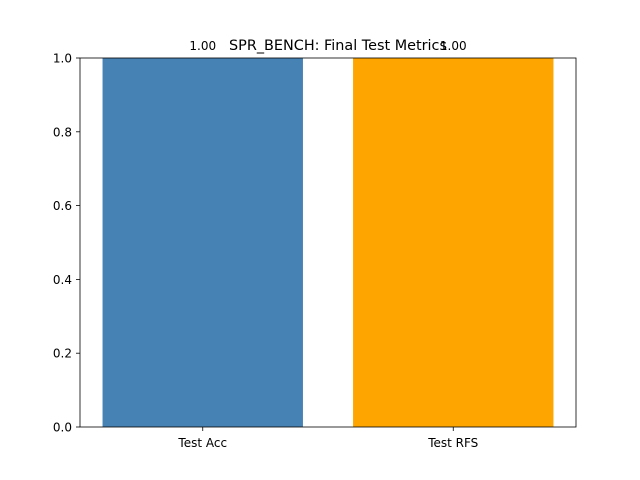 The height and width of the screenshot is (480, 640). What do you see at coordinates (338, 46) in the screenshot?
I see `chart-title: SPR_BENCH: Final Test Metrics` at bounding box center [338, 46].